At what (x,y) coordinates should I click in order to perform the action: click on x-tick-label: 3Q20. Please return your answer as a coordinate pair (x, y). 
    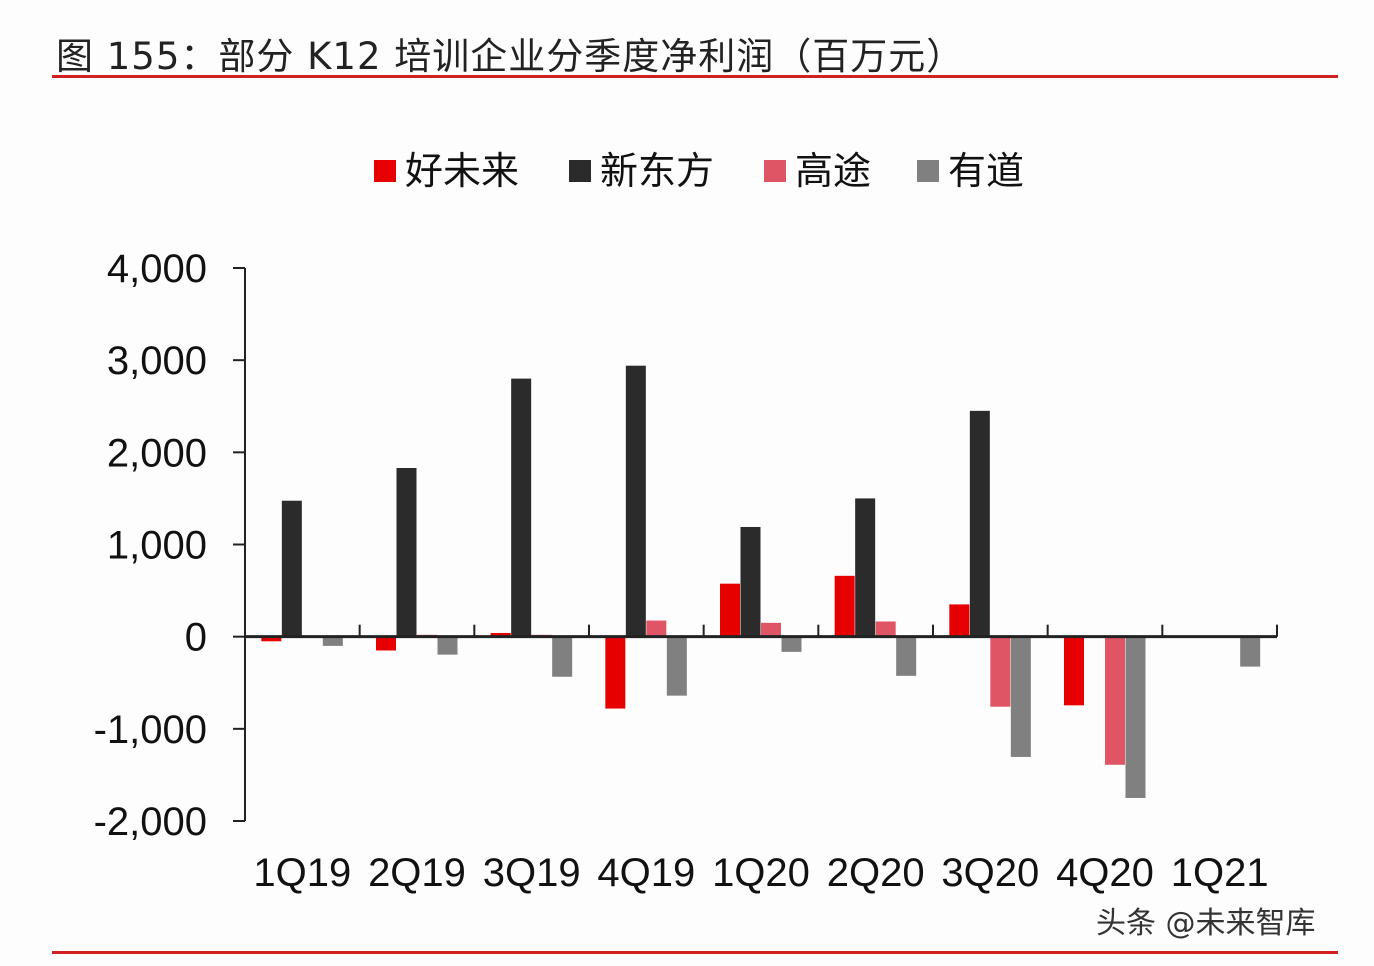
    Looking at the image, I should click on (990, 873).